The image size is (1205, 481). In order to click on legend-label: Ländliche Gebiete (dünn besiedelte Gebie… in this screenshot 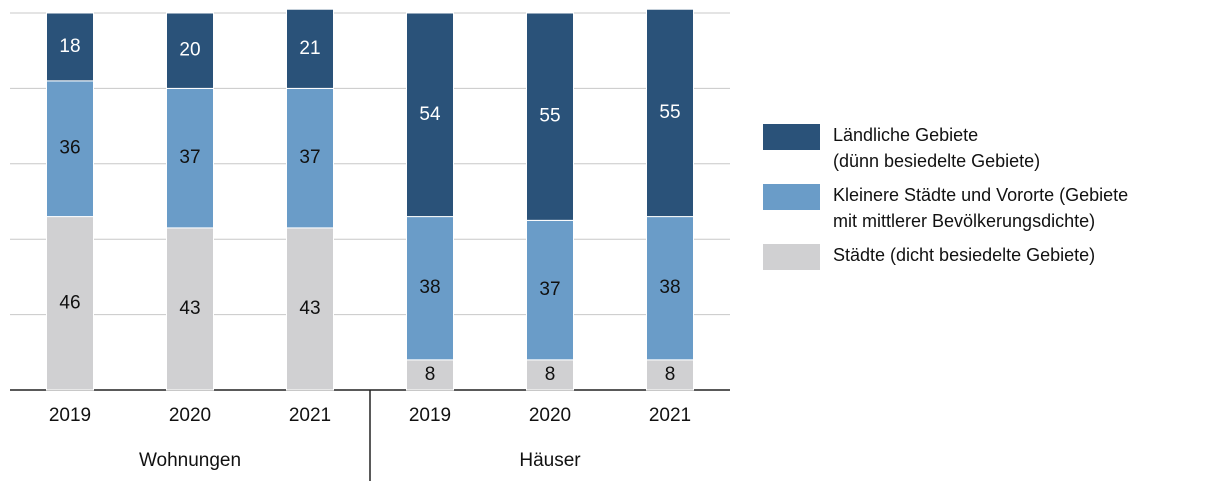, I will do `click(937, 148)`.